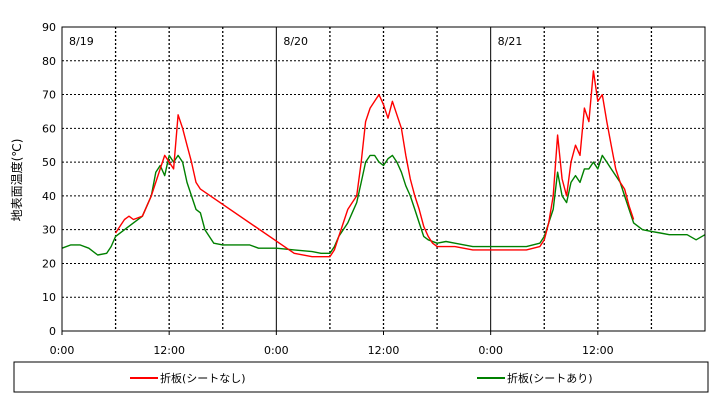  I want to click on y-tick-label: 0, so click(52, 331).